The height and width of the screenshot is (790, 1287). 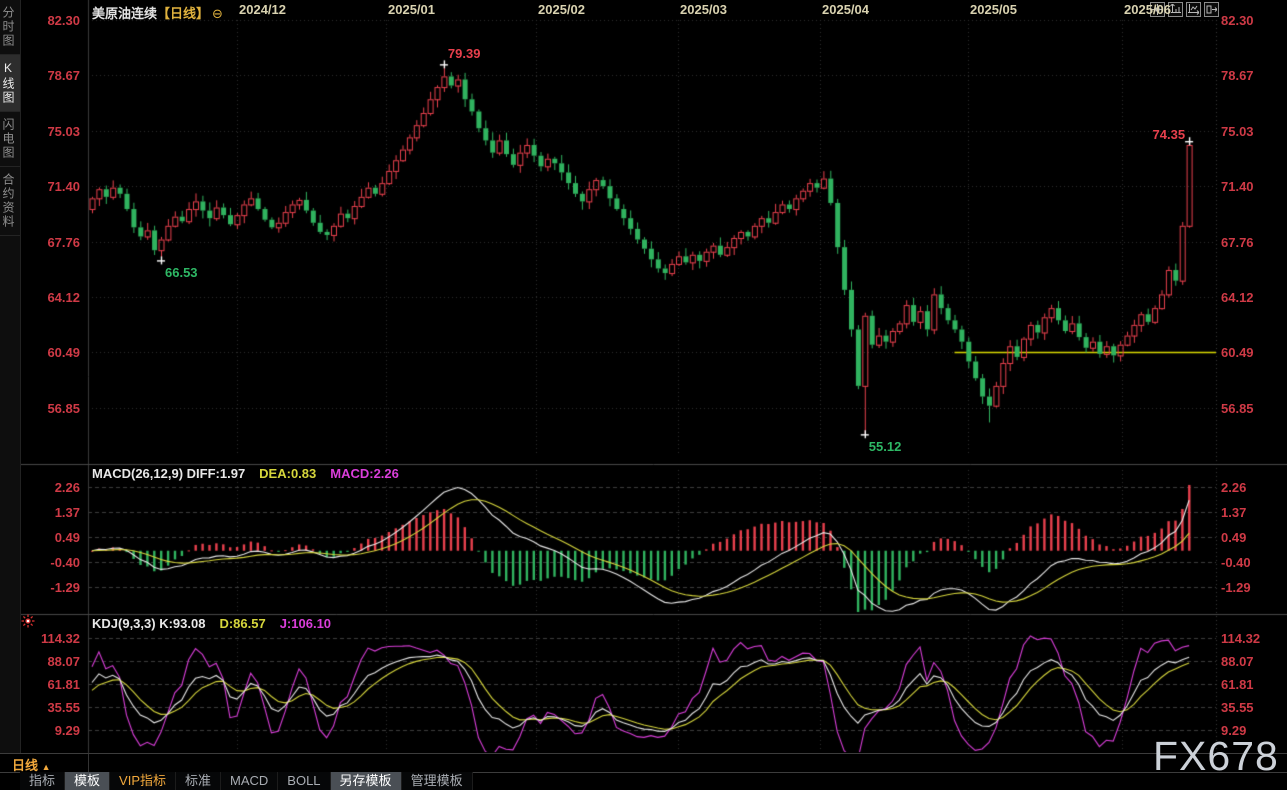 I want to click on kdj-tick-left: 114.32, so click(x=60, y=638).